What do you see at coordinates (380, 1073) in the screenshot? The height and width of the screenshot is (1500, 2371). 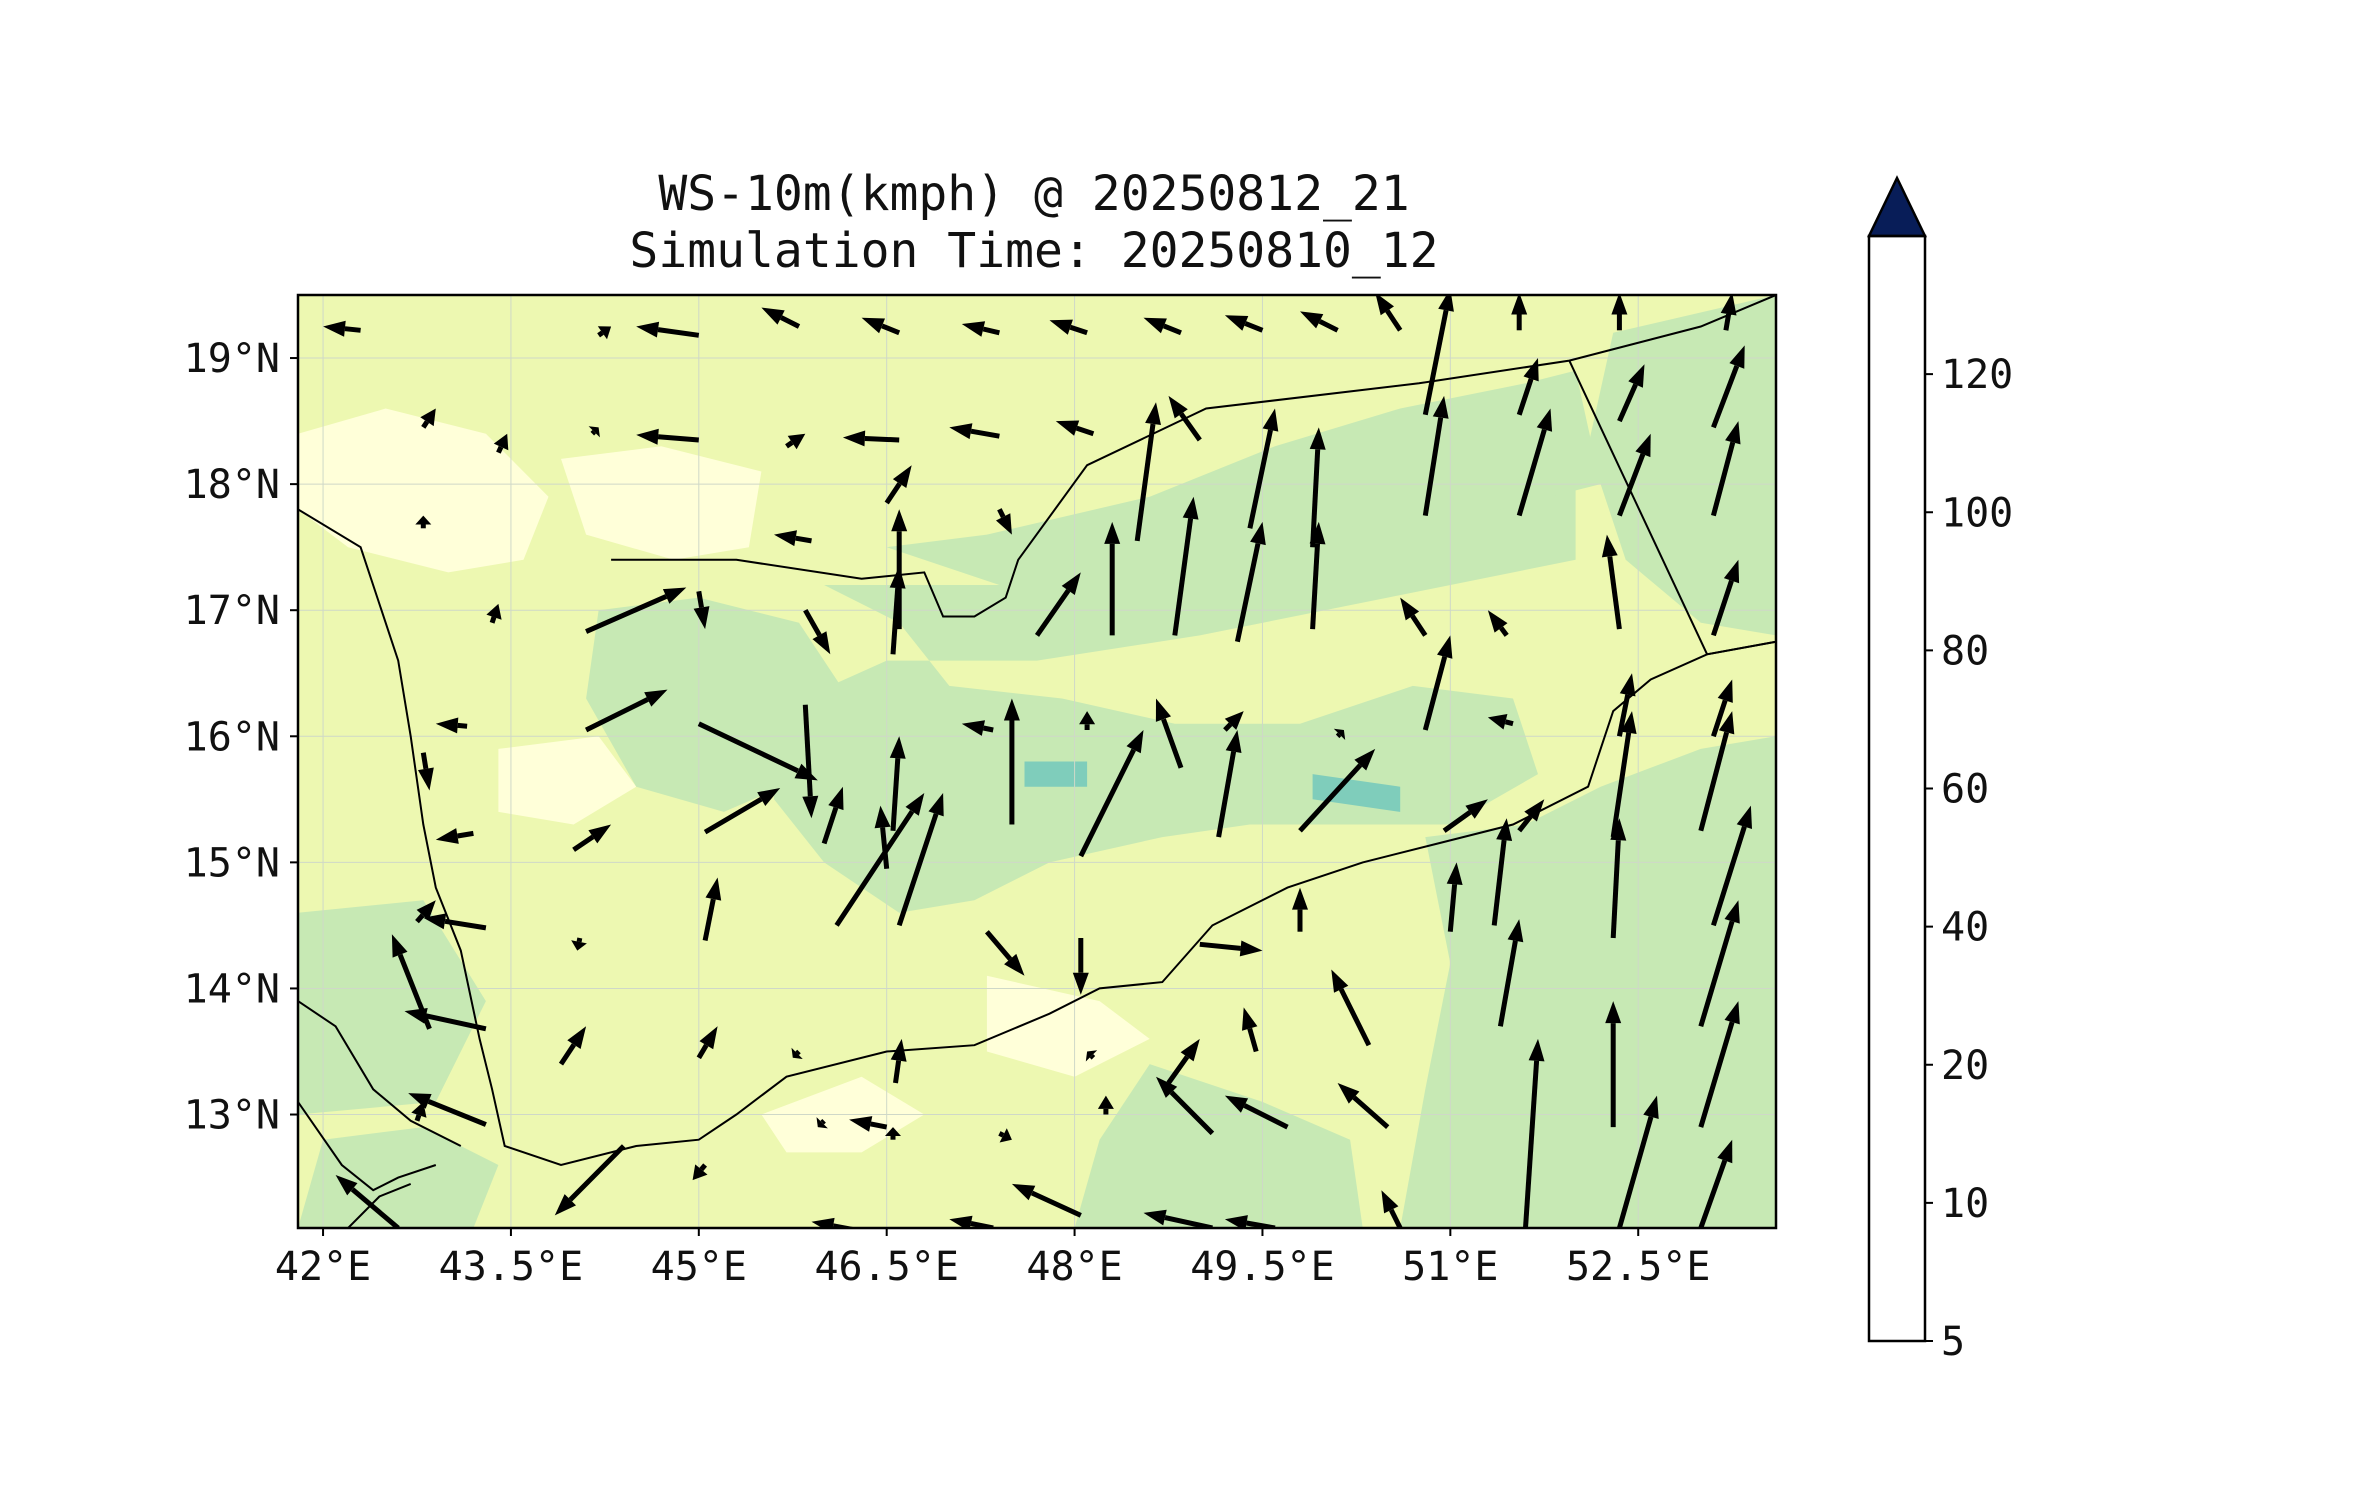 I see `border-african_coast` at bounding box center [380, 1073].